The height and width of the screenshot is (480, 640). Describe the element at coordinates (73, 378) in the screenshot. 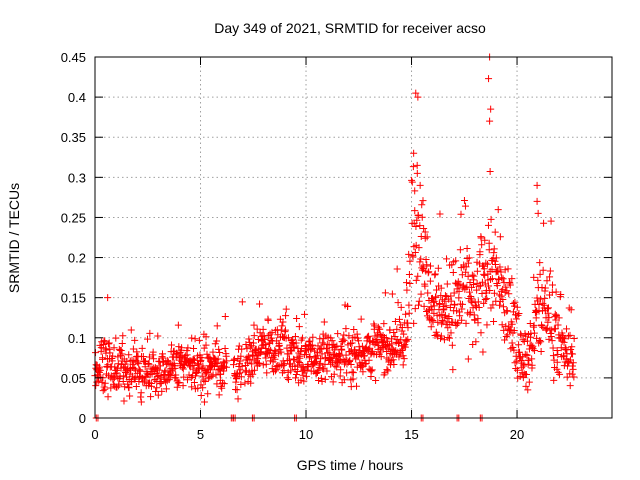

I see `y-tick-label: 0.05` at that location.